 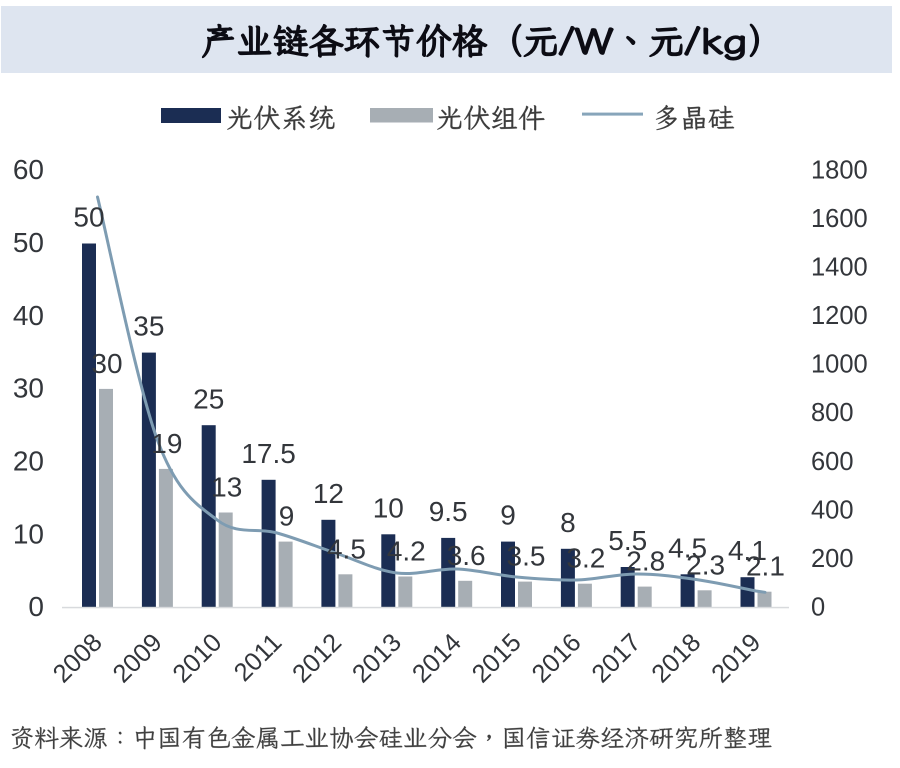 What do you see at coordinates (497, 658) in the screenshot?
I see `svg-text: 2015` at bounding box center [497, 658].